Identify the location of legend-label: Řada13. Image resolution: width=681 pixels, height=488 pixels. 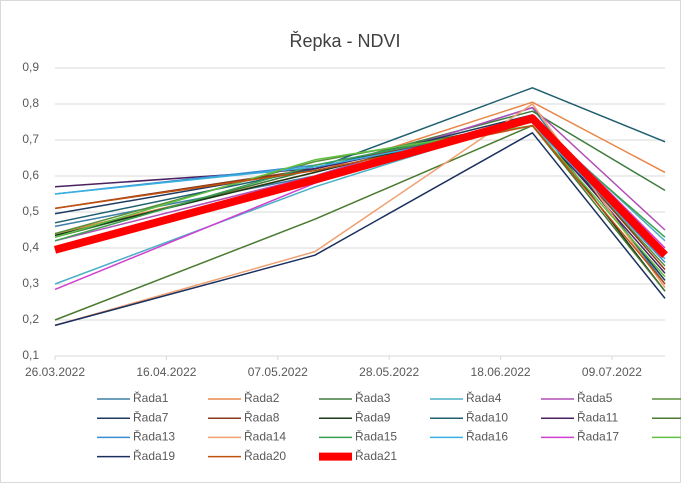
(154, 436).